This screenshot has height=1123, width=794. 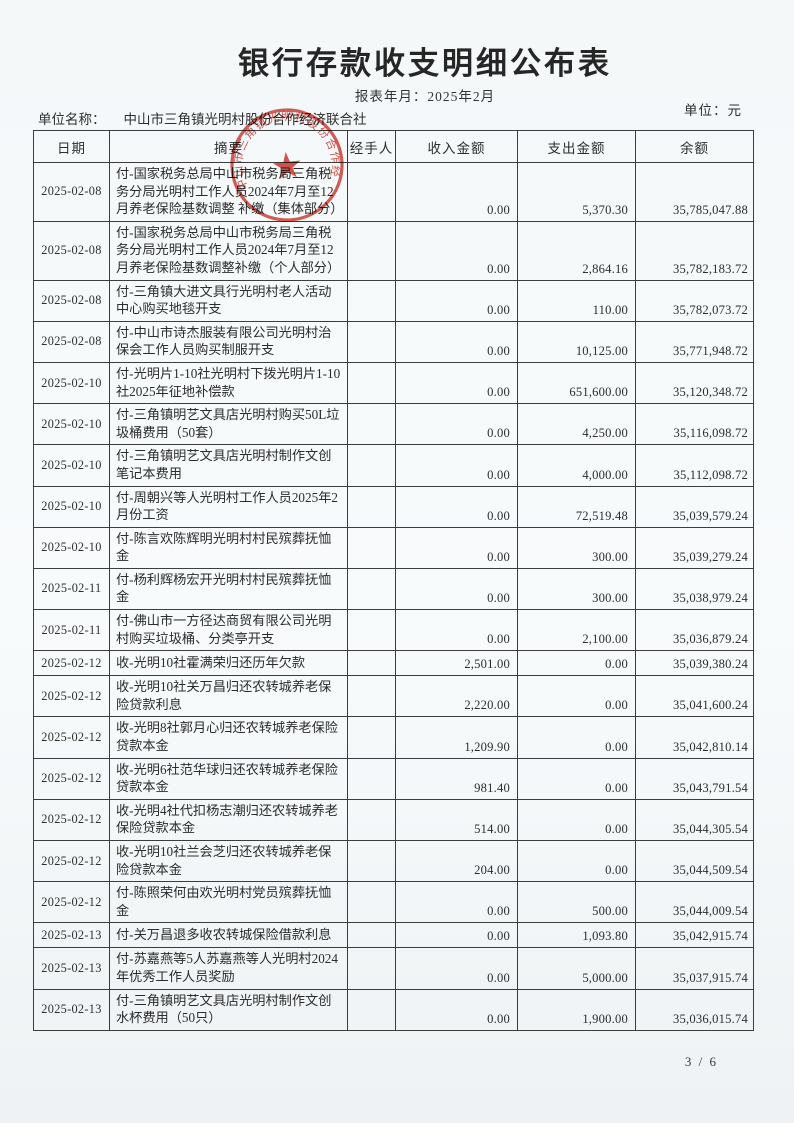 I want to click on expense-cell: 4,250.00, so click(x=577, y=425).